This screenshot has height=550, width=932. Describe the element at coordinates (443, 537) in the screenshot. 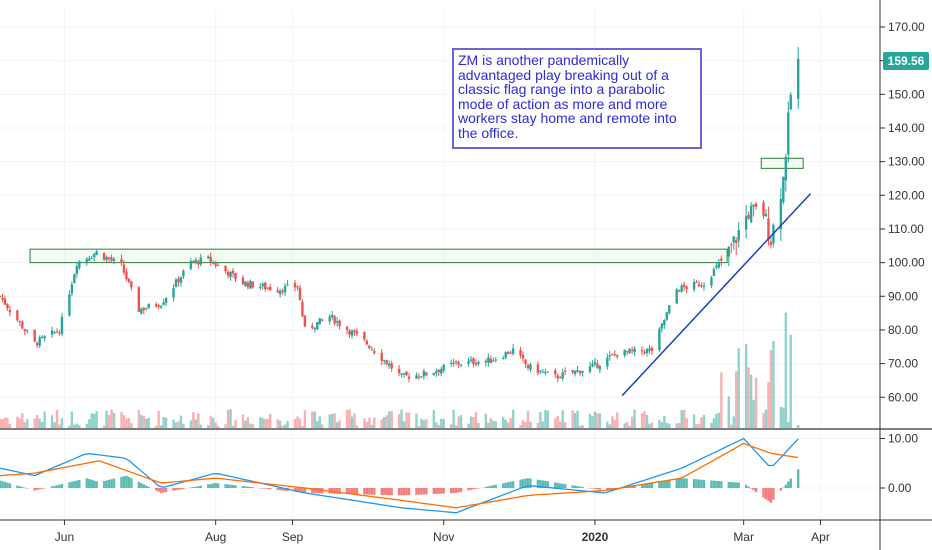

I see `x-tick-label: Nov` at that location.